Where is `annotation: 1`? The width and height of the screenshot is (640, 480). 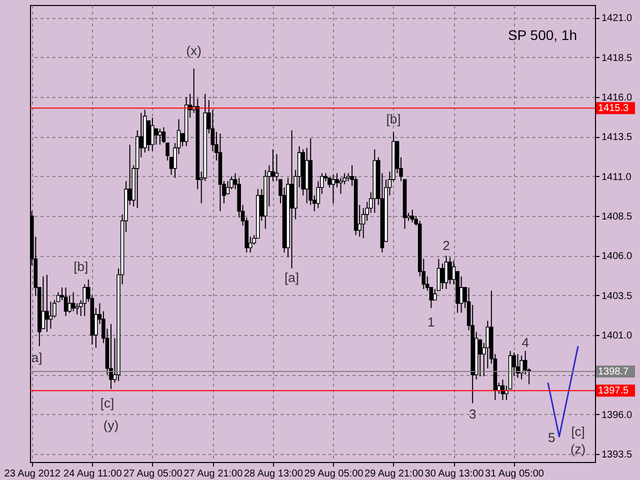
annotation: 1 is located at coordinates (431, 322).